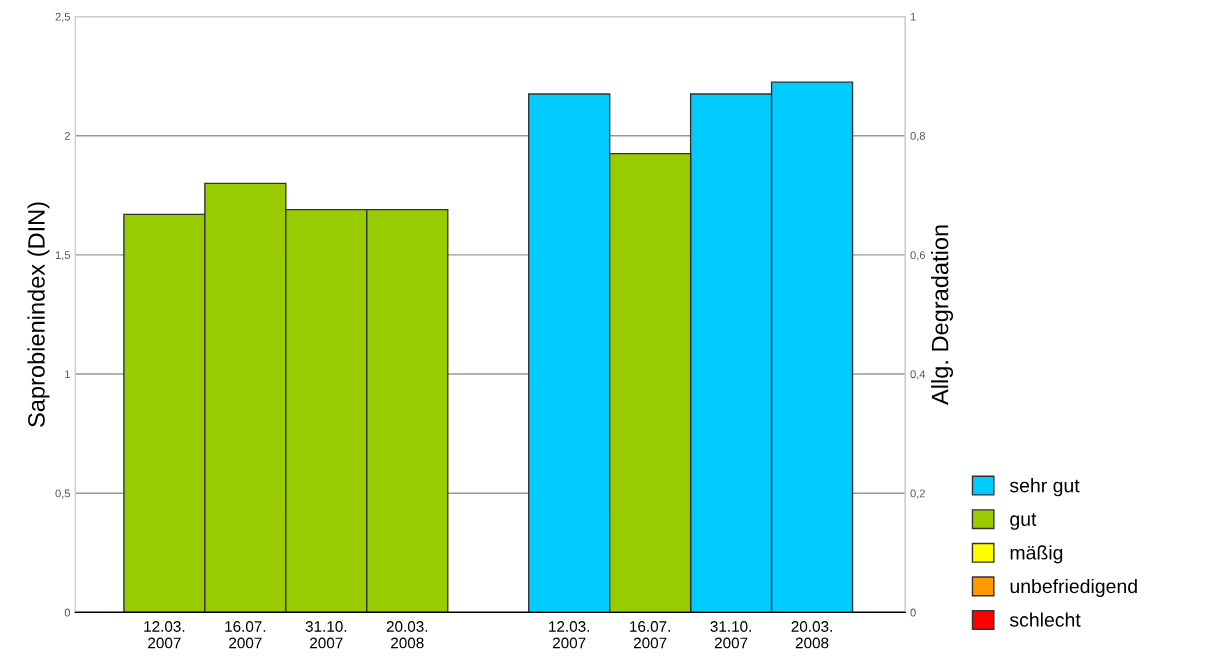 This screenshot has width=1215, height=662. Describe the element at coordinates (917, 136) in the screenshot. I see `y2-tick-label: 0,8` at that location.